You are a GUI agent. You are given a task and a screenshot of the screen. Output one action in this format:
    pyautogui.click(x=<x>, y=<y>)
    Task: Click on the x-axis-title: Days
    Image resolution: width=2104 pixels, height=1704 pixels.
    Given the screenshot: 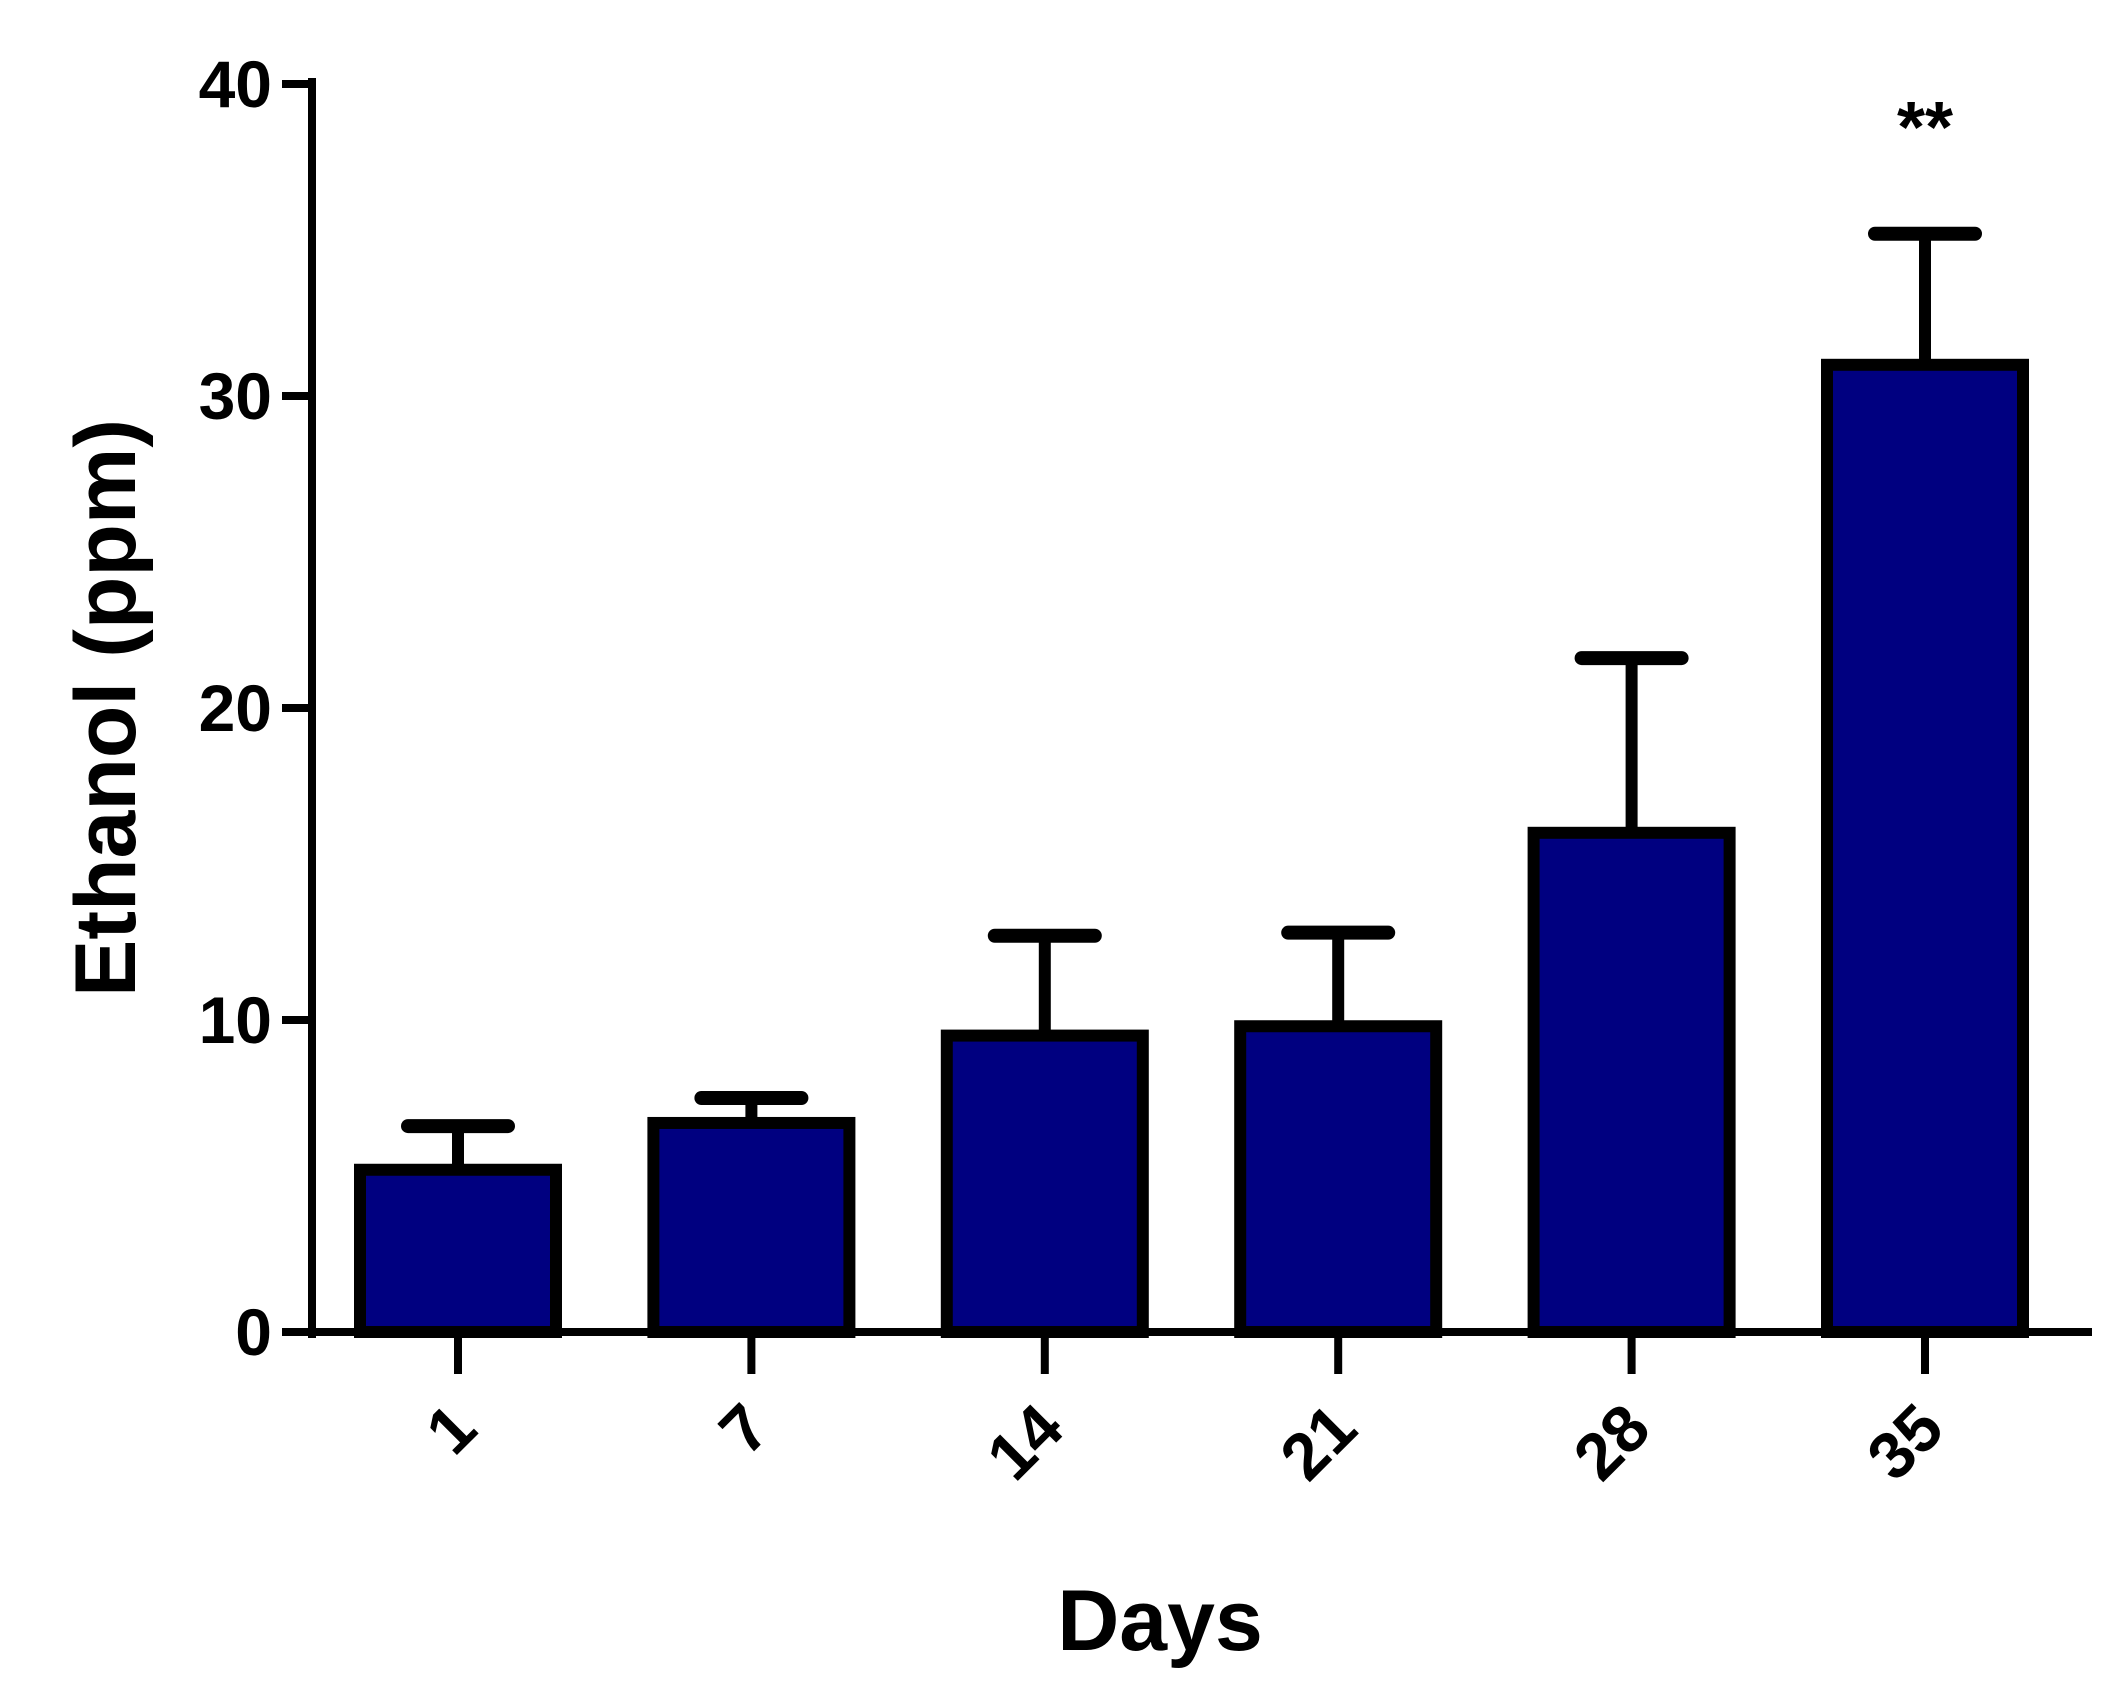 What is the action you would take?
    pyautogui.click(x=1160, y=1621)
    